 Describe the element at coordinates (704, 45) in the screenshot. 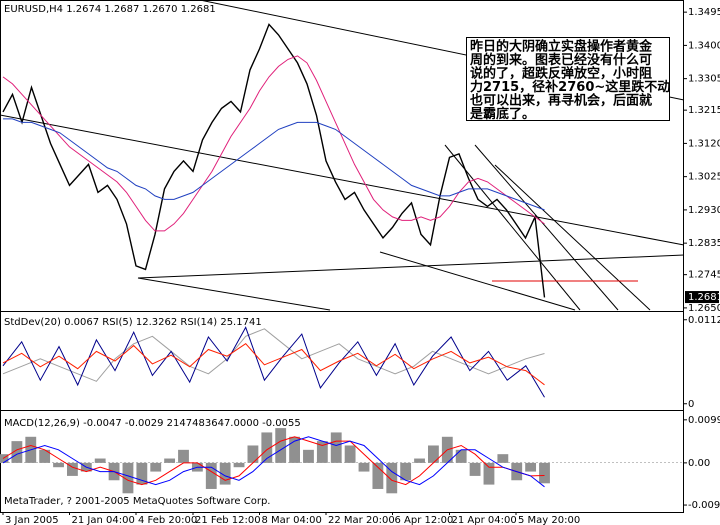

I see `y-tick-label: 1.3400` at that location.